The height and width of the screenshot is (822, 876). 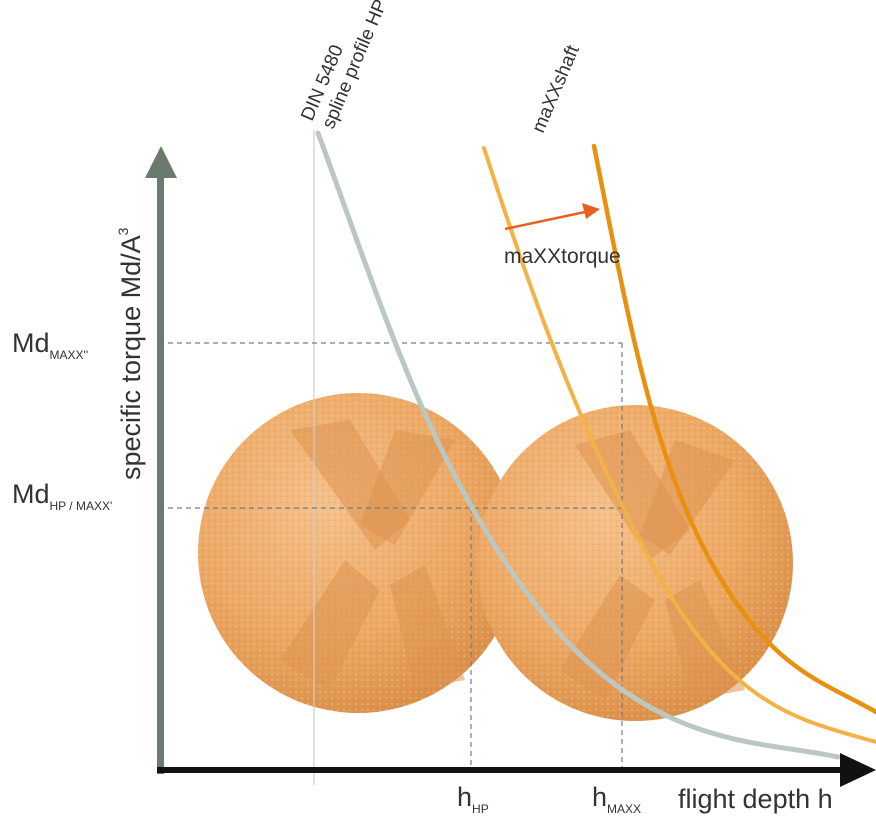 I want to click on x-tick-h-maxx: hMAXX, so click(x=616, y=799).